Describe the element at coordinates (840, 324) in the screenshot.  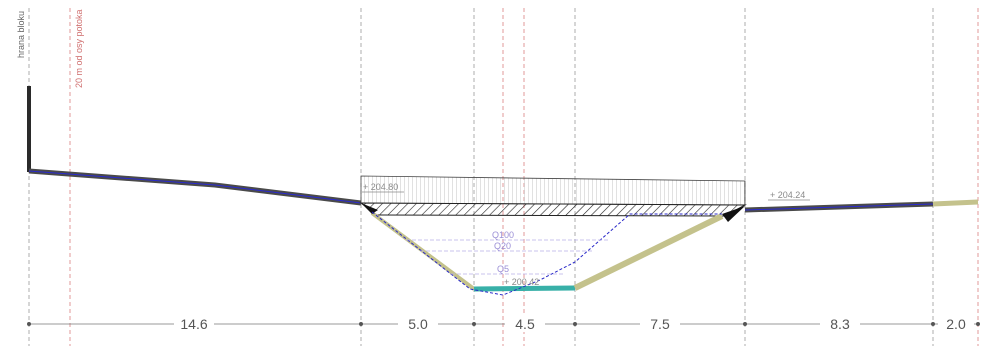
I see `dimension-label: 8.3` at that location.